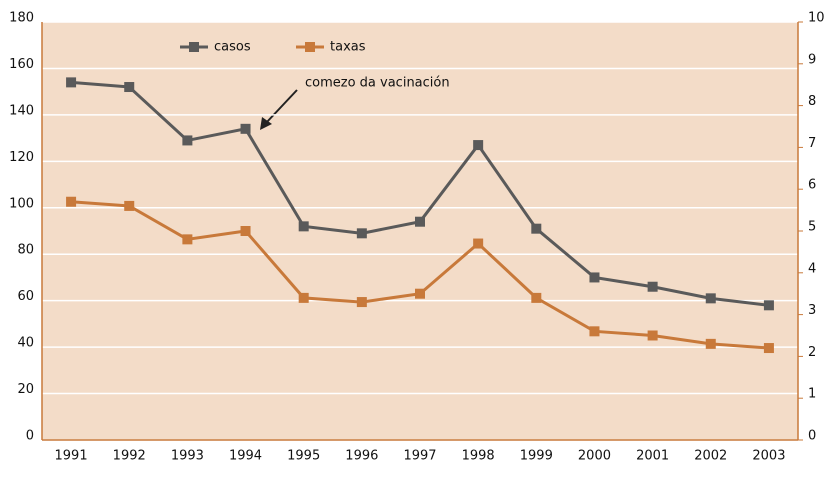 Image resolution: width=826 pixels, height=491 pixels. I want to click on y2-tick-label: 2, so click(812, 352).